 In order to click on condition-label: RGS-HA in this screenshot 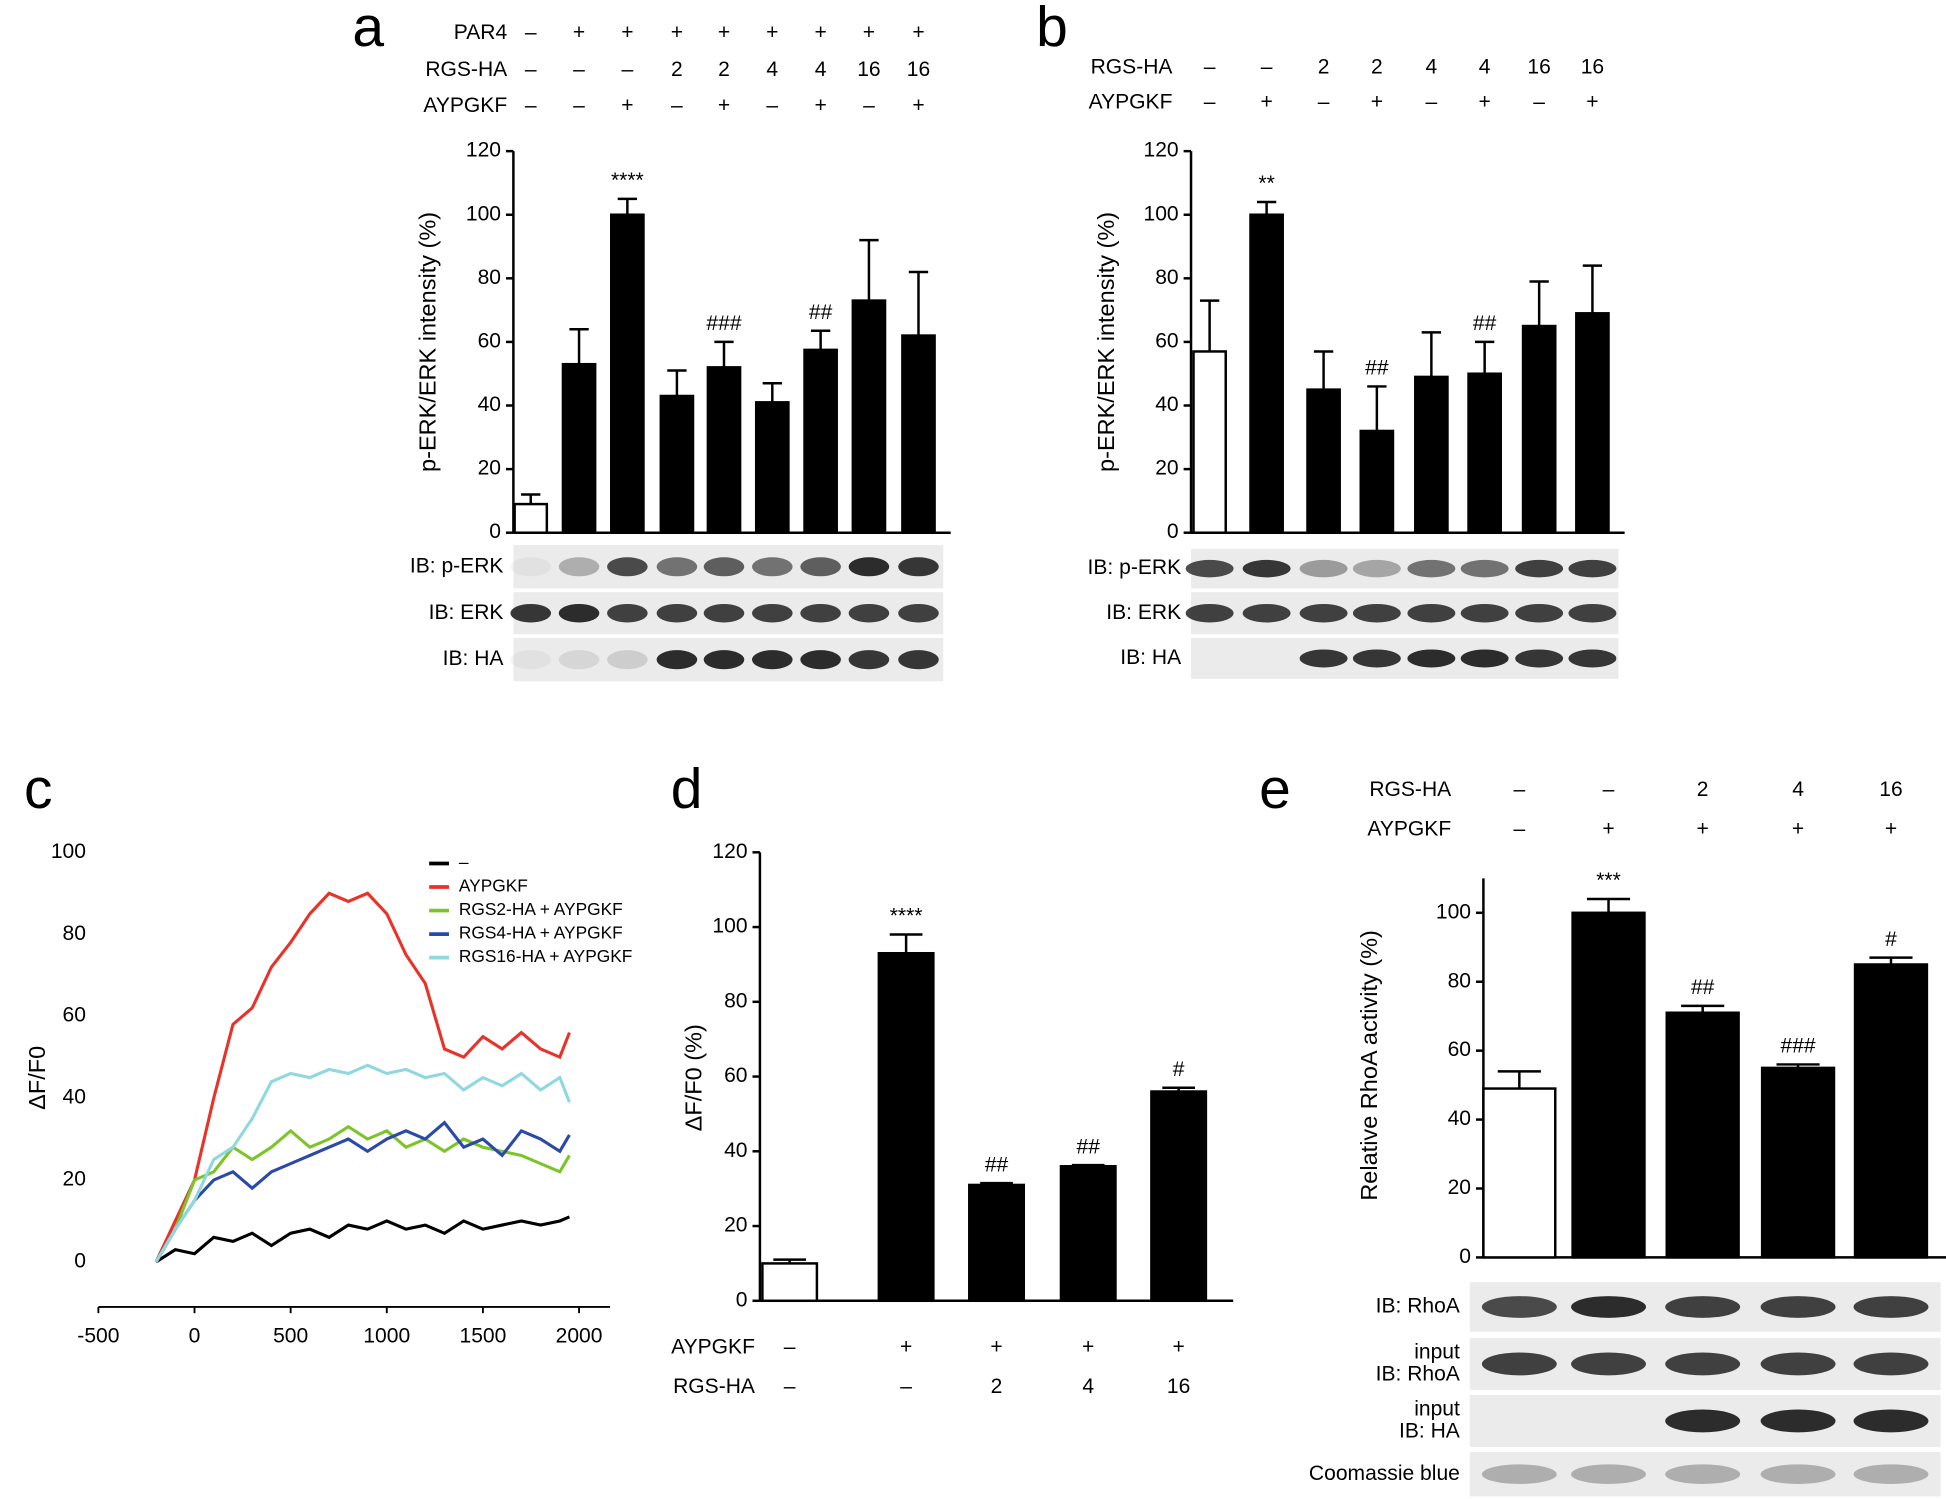, I will do `click(714, 1386)`.